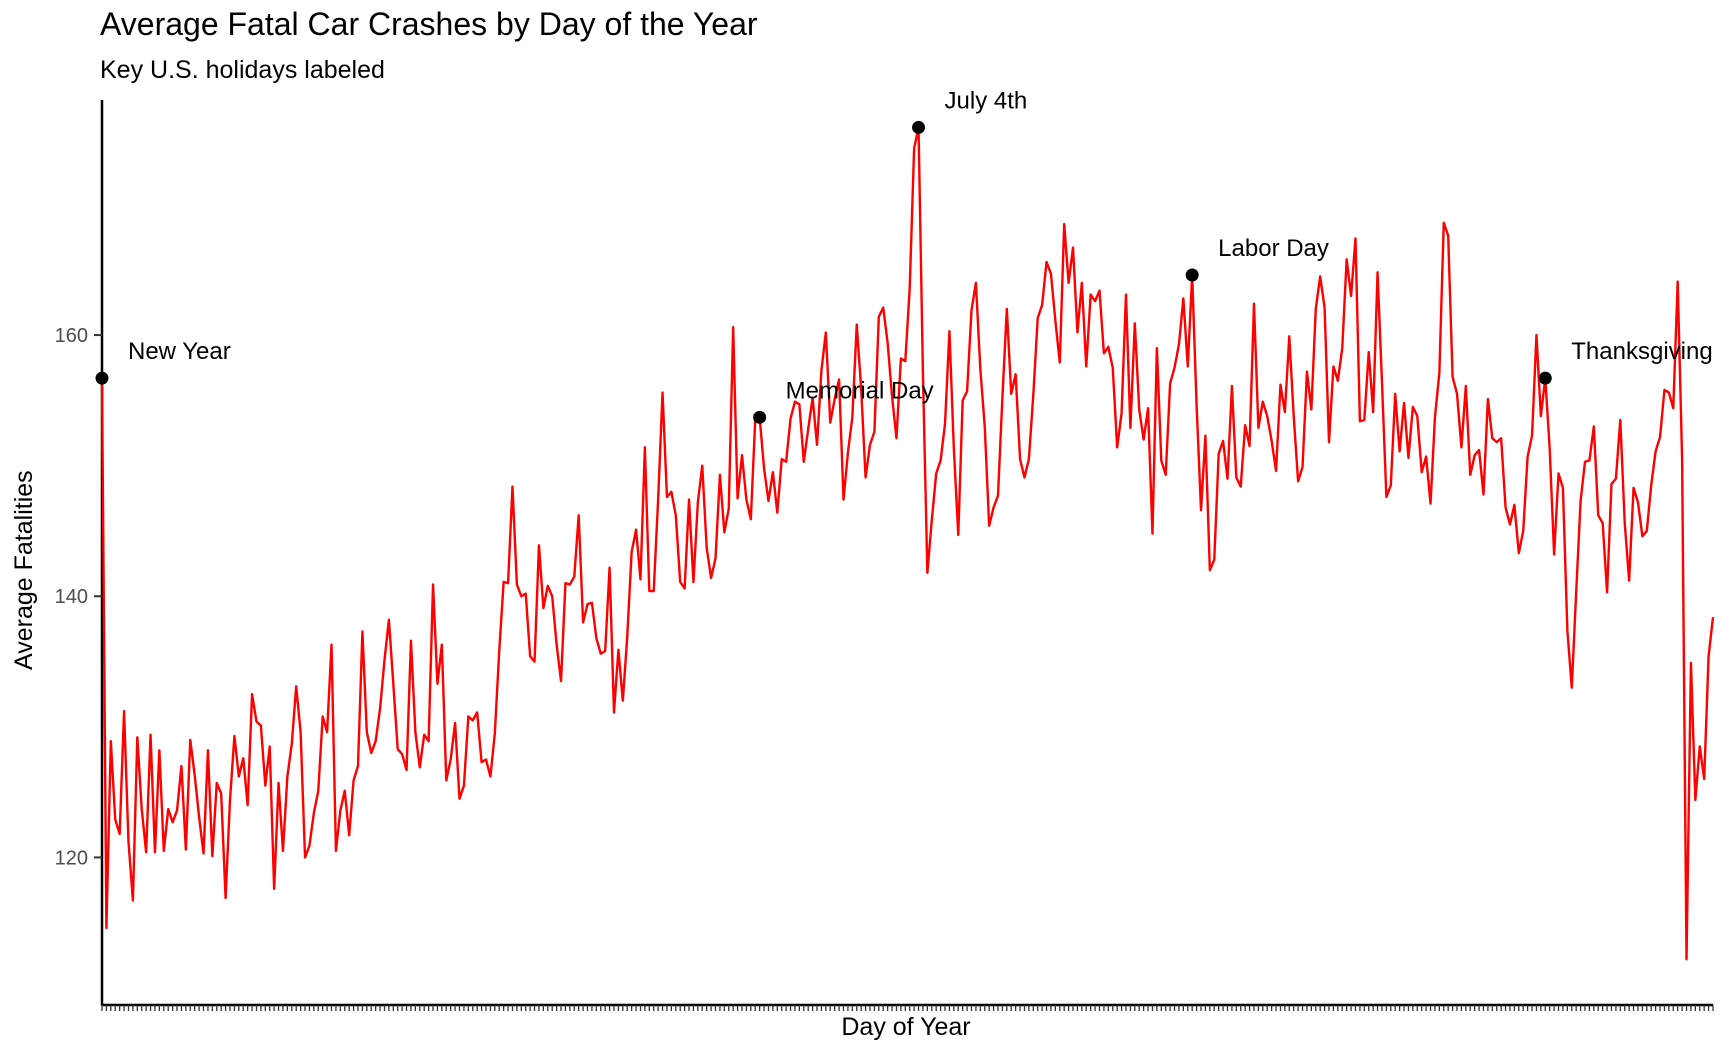 The image size is (1728, 1056). I want to click on y-tick-label: 160, so click(71, 336).